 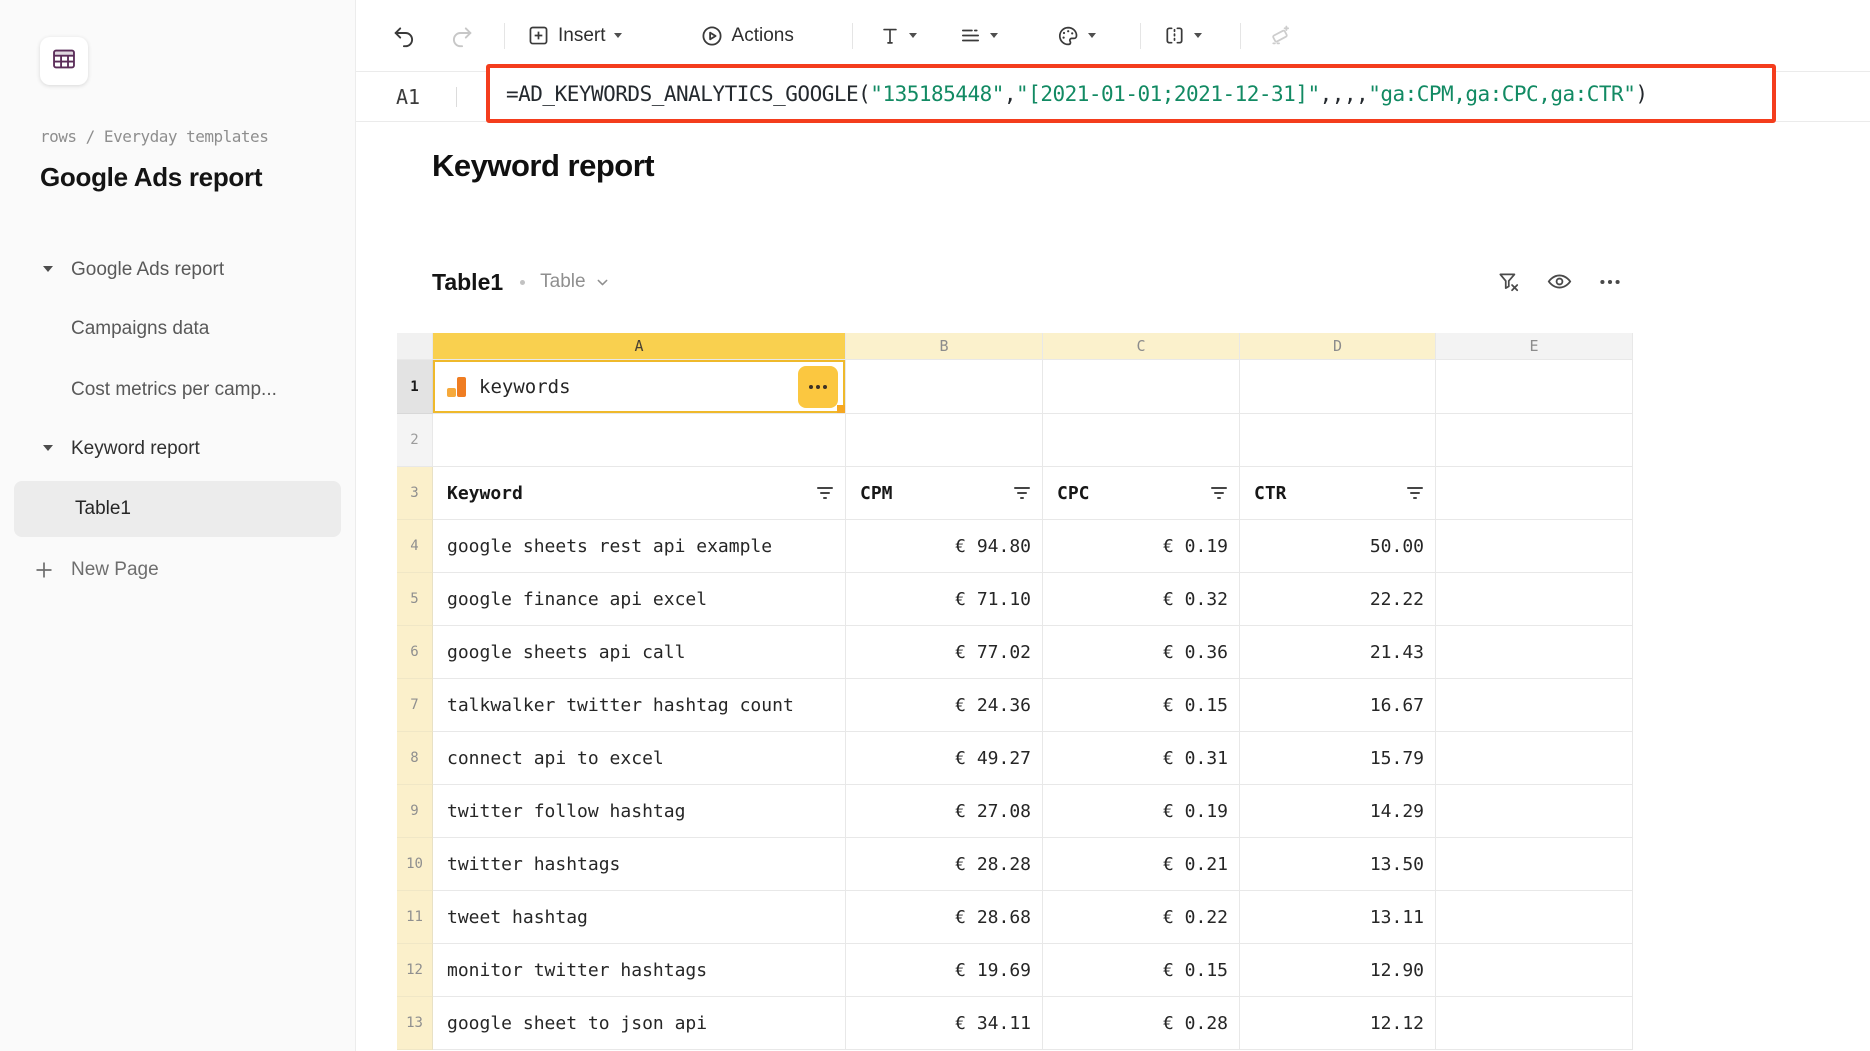 What do you see at coordinates (639, 546) in the screenshot?
I see `cell-A4: google sheets rest api example` at bounding box center [639, 546].